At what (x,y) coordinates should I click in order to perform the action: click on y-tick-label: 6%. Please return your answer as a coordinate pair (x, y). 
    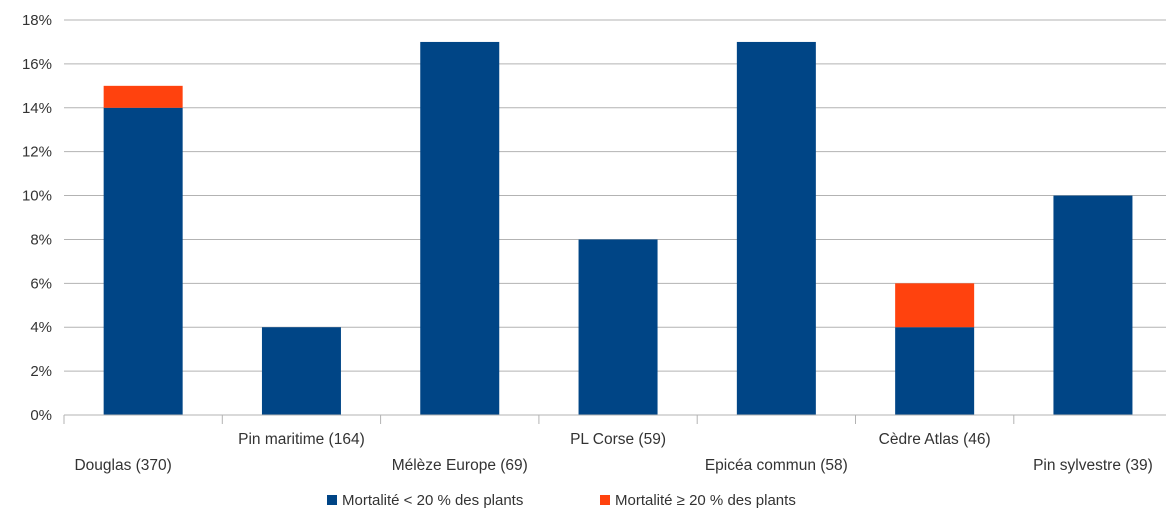
    Looking at the image, I should click on (41, 283).